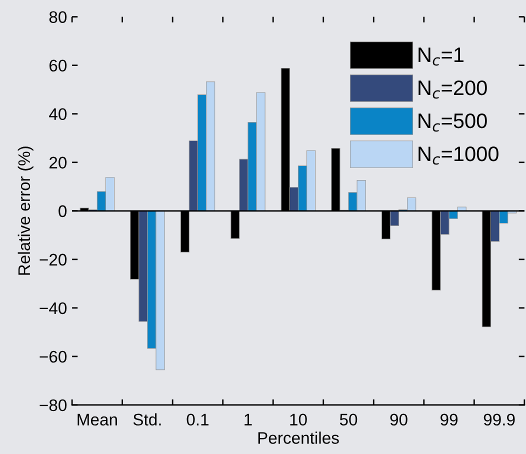  I want to click on x-tick-label: 0.1, so click(197, 420).